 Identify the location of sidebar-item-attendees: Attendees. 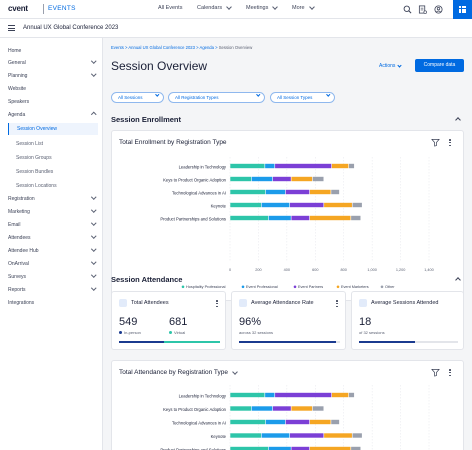
(53, 239).